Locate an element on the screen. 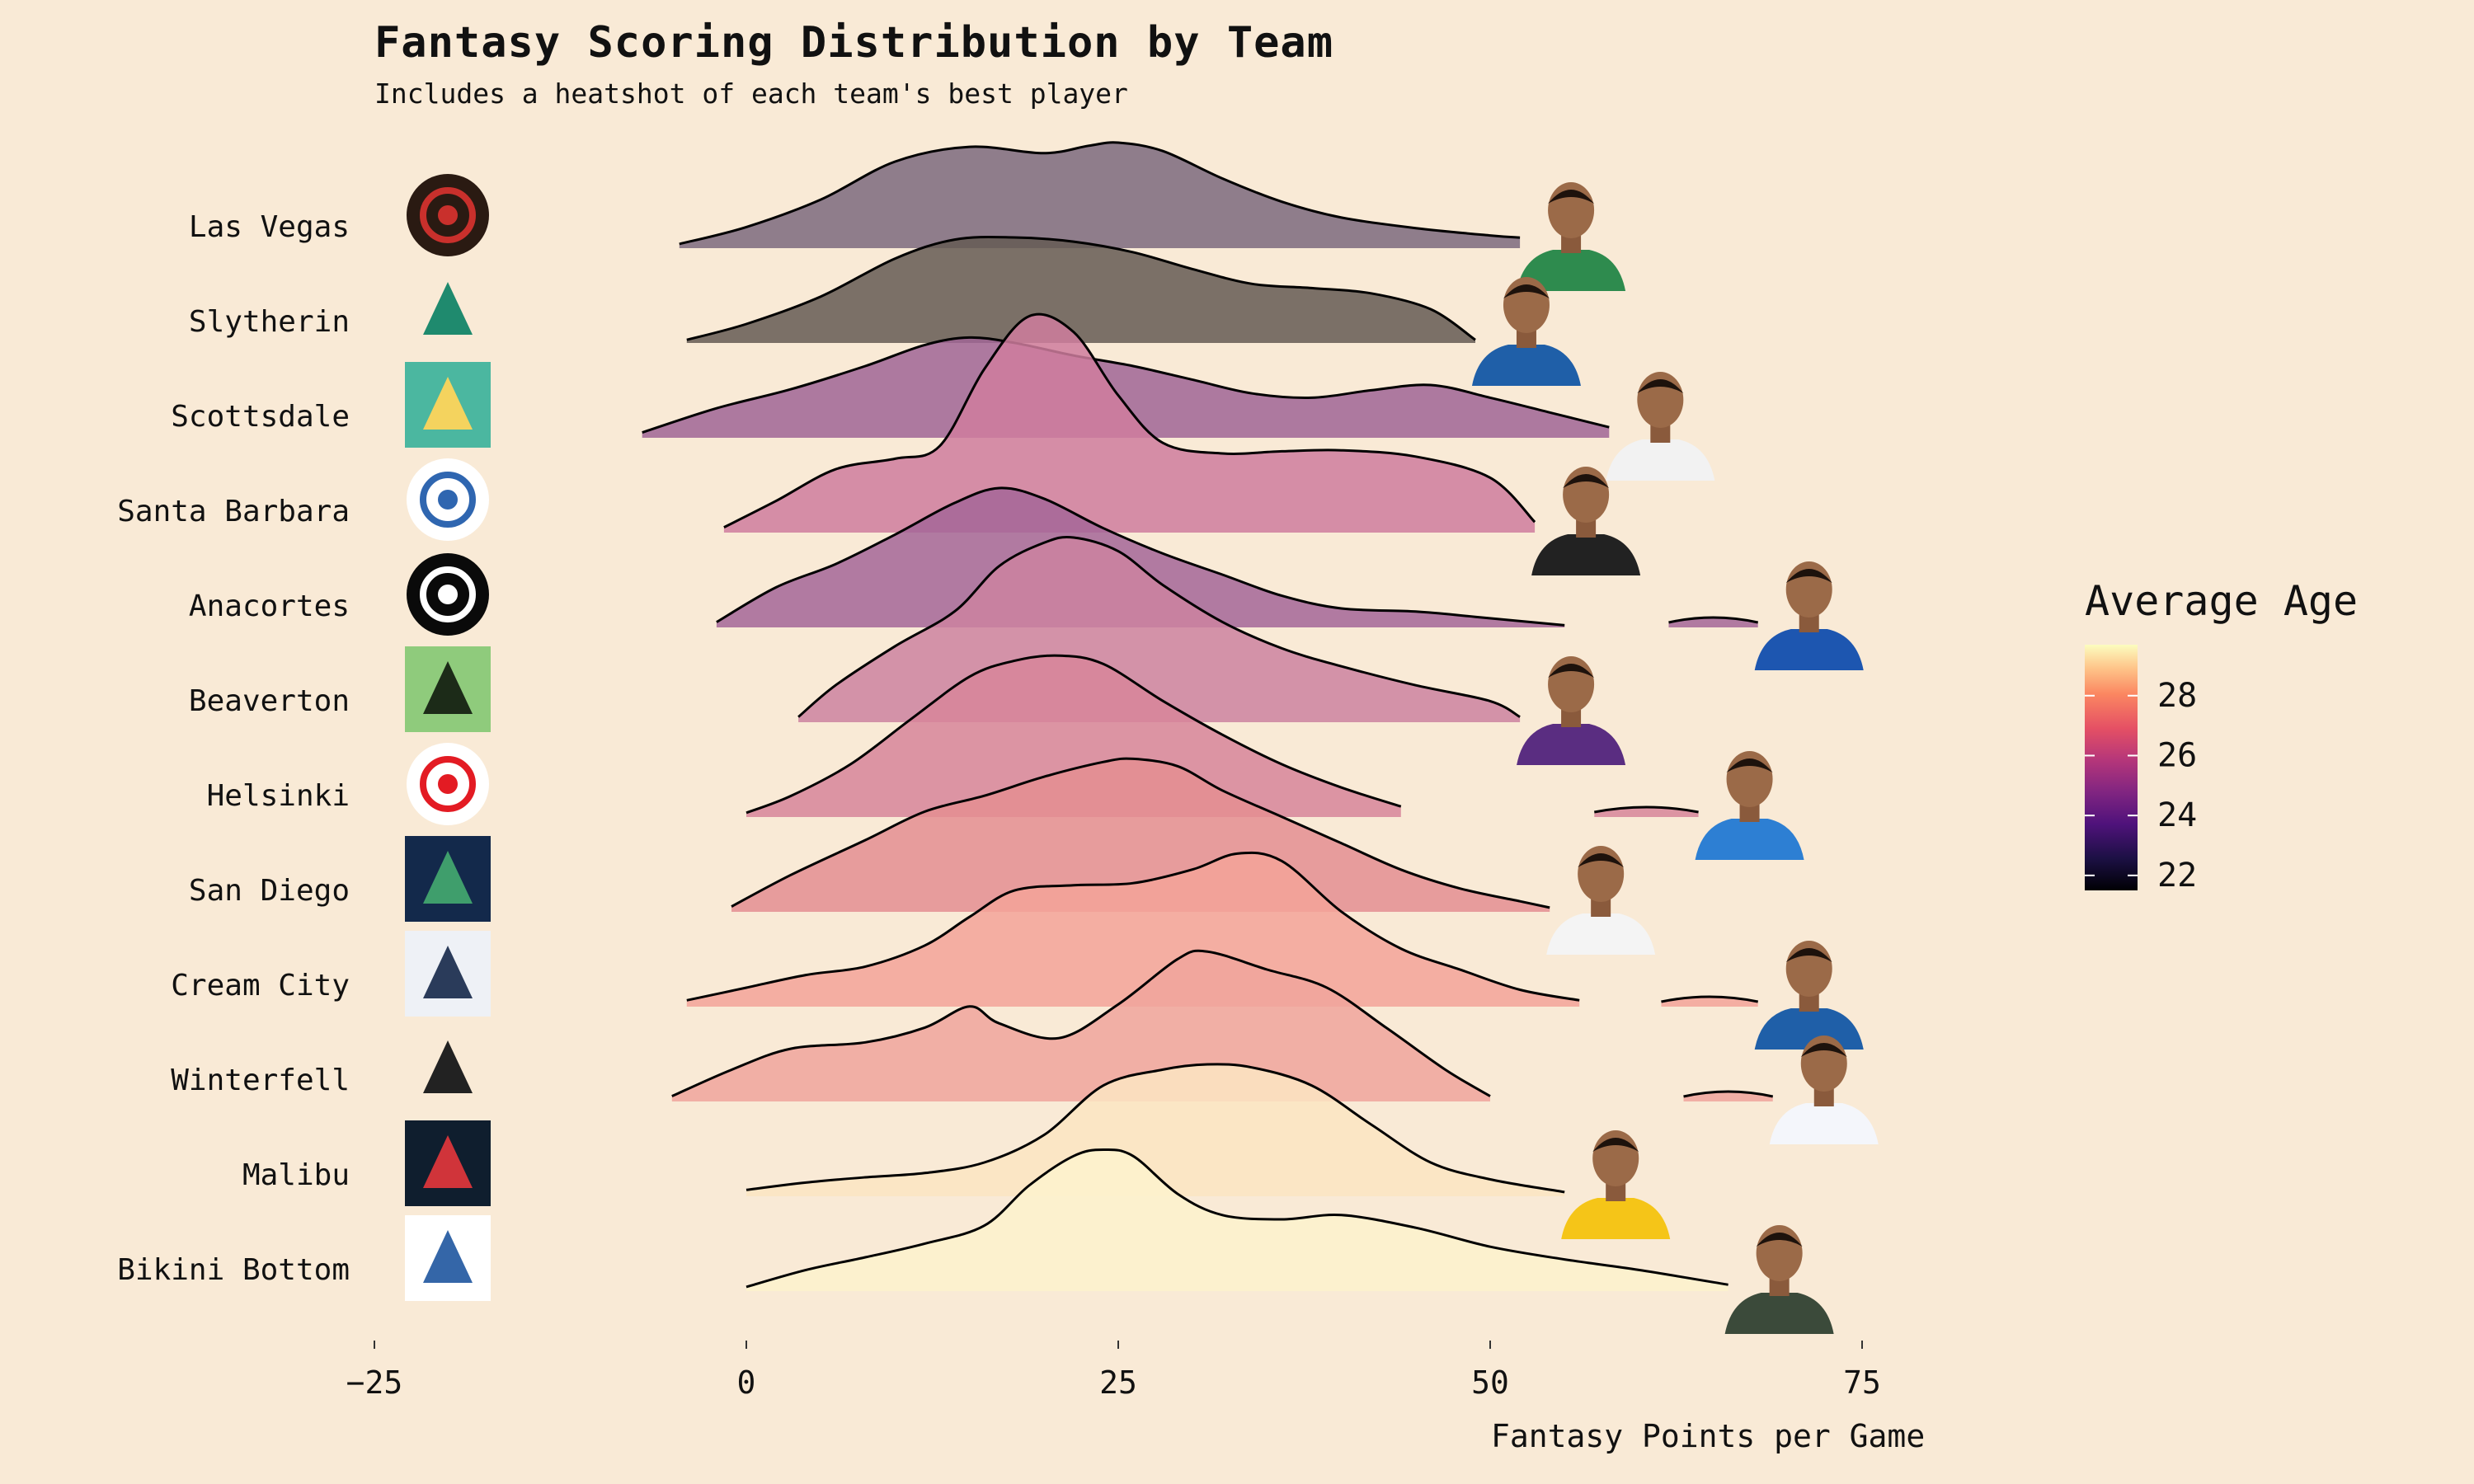 Image resolution: width=2474 pixels, height=1484 pixels. legend-tick-label: 24 is located at coordinates (2177, 815).